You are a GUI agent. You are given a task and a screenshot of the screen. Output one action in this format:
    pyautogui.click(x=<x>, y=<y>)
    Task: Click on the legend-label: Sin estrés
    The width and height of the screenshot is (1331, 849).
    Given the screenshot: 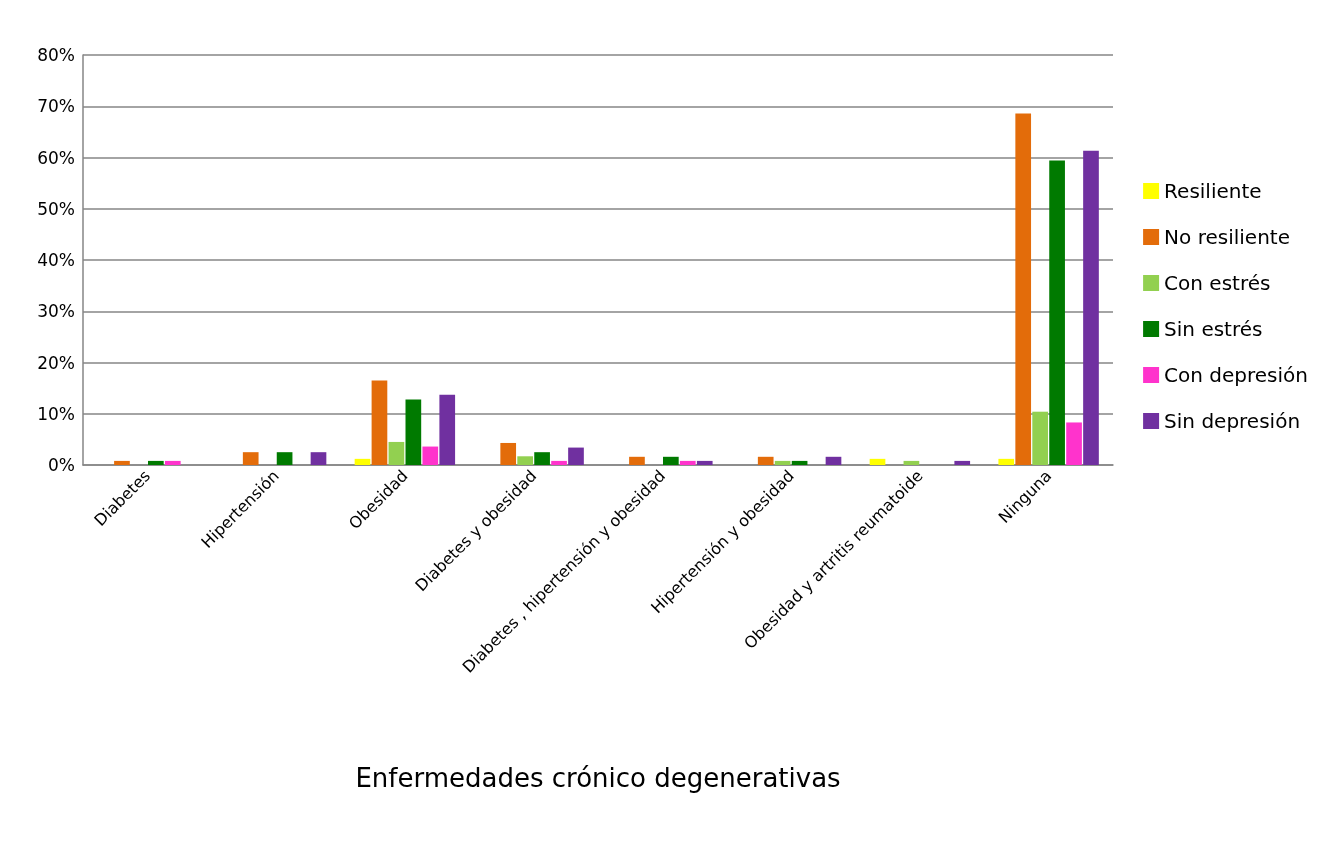 What is the action you would take?
    pyautogui.click(x=1213, y=329)
    